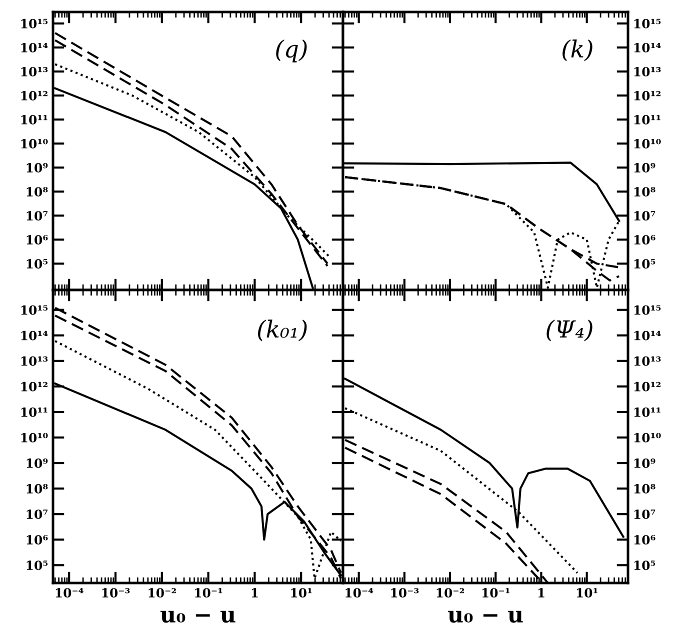  What do you see at coordinates (569, 331) in the screenshot?
I see `text: (Ψ₄)` at bounding box center [569, 331].